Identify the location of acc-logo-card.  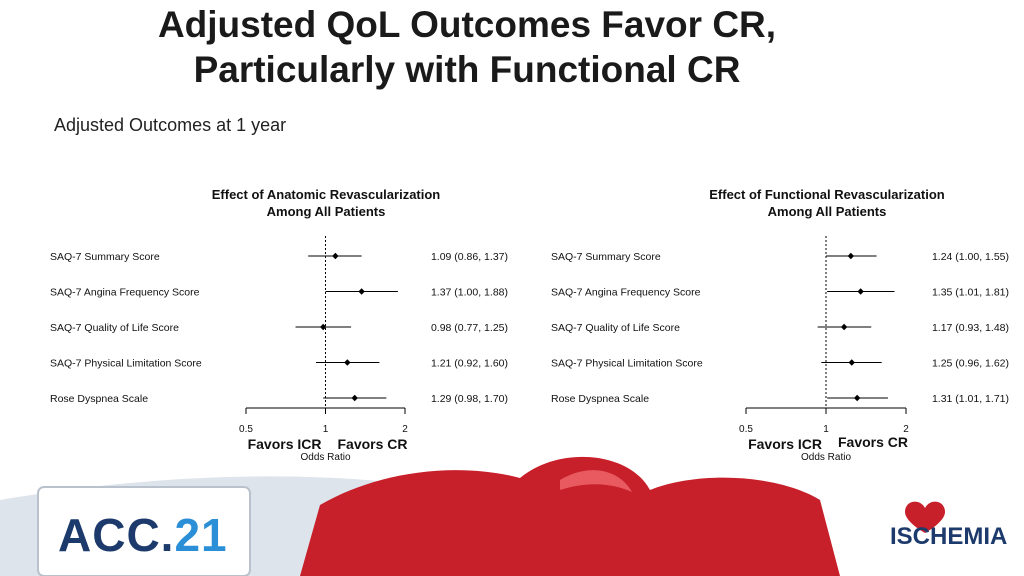
(144, 531).